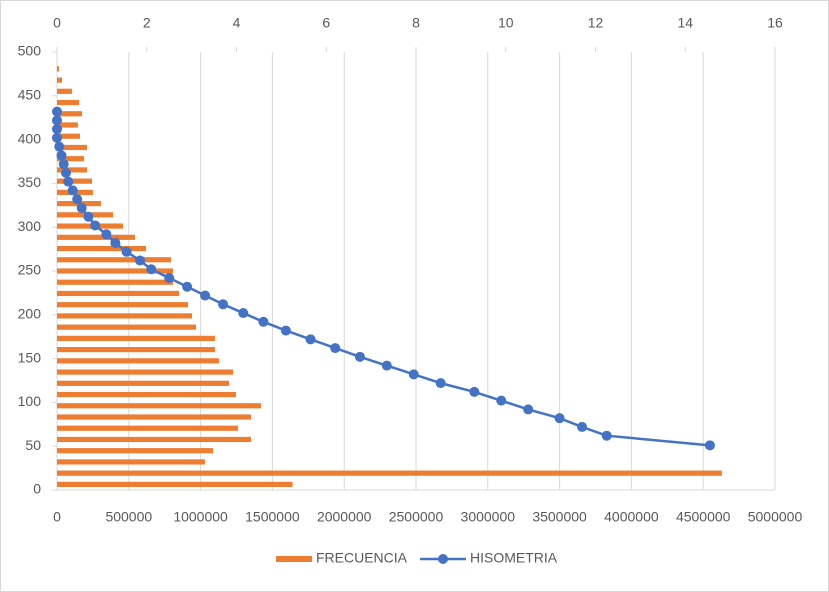 Image resolution: width=829 pixels, height=592 pixels. I want to click on y-tick-label: 350, so click(30, 182).